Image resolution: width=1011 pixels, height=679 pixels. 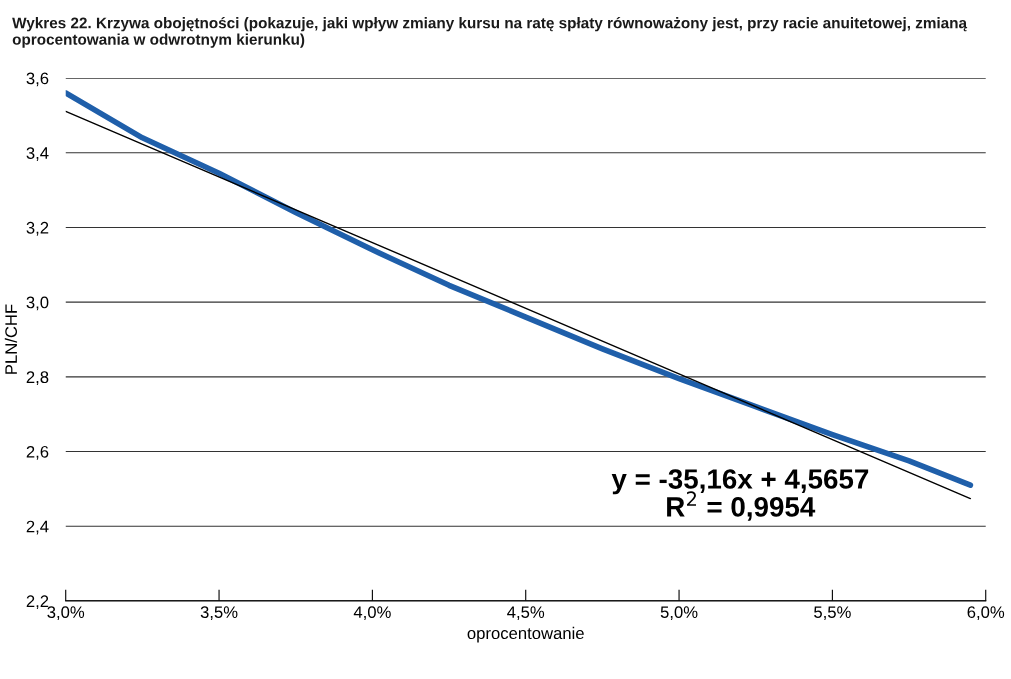 What do you see at coordinates (37, 378) in the screenshot?
I see `y-tick-label: 2,8` at bounding box center [37, 378].